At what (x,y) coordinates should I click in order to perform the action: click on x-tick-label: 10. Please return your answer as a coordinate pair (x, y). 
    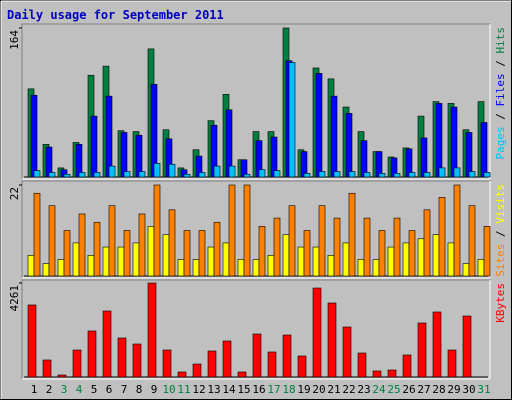
    Looking at the image, I should click on (168, 389).